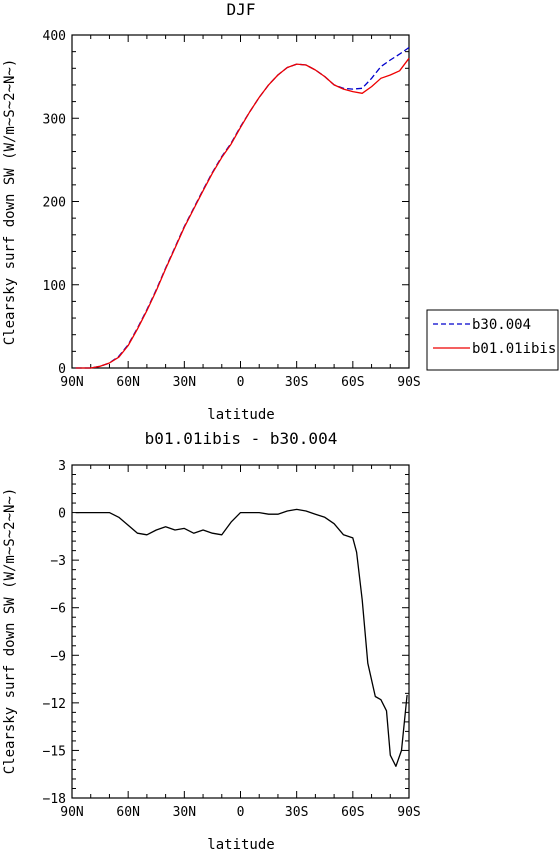 This screenshot has height=851, width=560. I want to click on y-tick-label: −3, so click(58, 561).